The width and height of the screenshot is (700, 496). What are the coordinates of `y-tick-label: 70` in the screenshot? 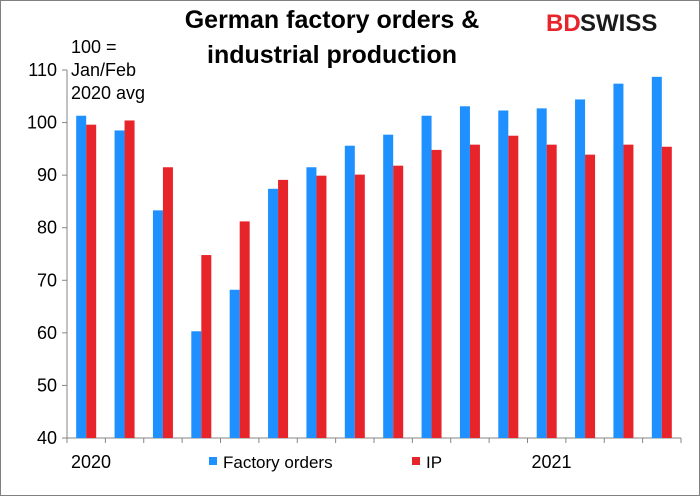 It's located at (47, 280).